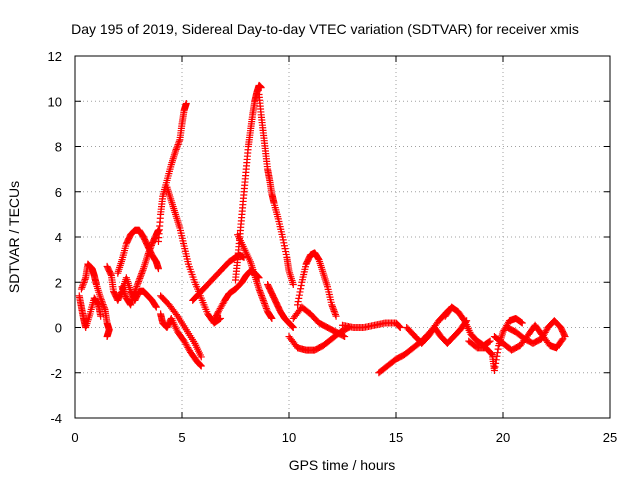 This screenshot has height=480, width=640. I want to click on x-tick-label: 20, so click(503, 437).